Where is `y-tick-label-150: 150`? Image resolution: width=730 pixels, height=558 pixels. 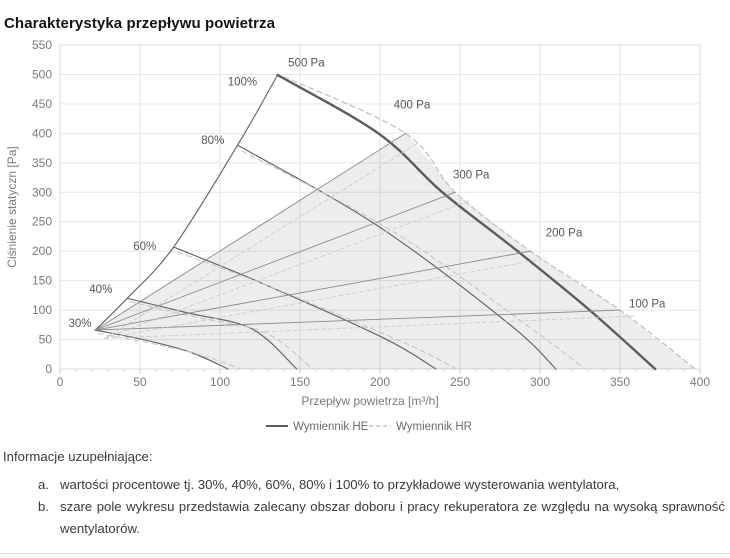
y-tick-label-150: 150 is located at coordinates (42, 281).